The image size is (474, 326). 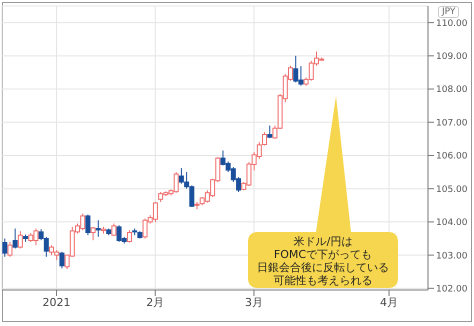 What do you see at coordinates (155, 302) in the screenshot?
I see `x-tick-label: 2月` at bounding box center [155, 302].